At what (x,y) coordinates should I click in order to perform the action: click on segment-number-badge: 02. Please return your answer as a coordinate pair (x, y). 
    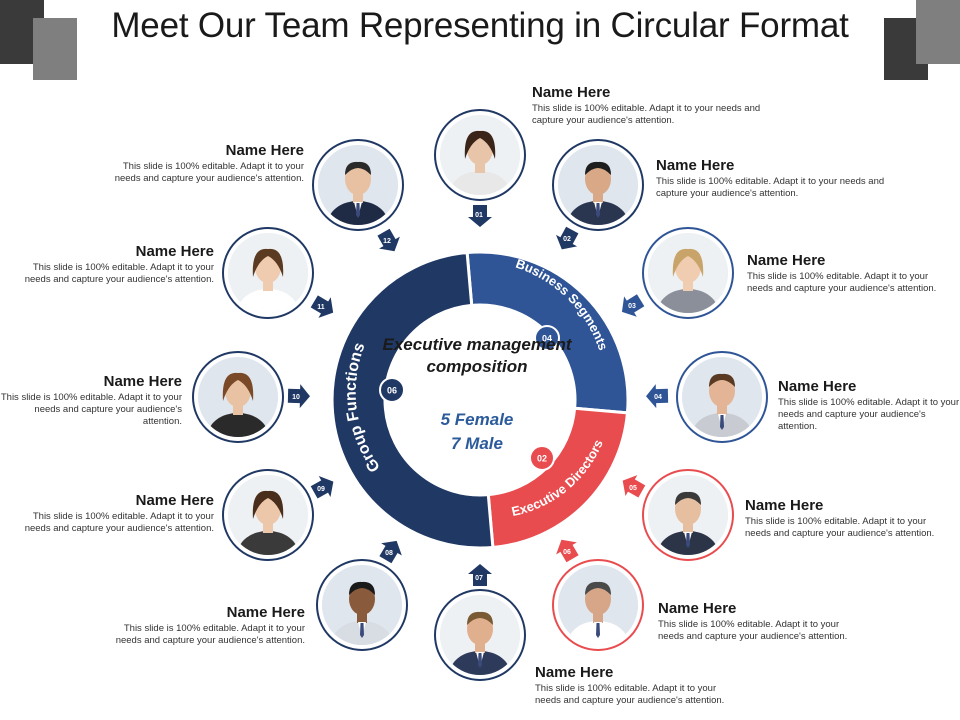
    Looking at the image, I should click on (542, 458).